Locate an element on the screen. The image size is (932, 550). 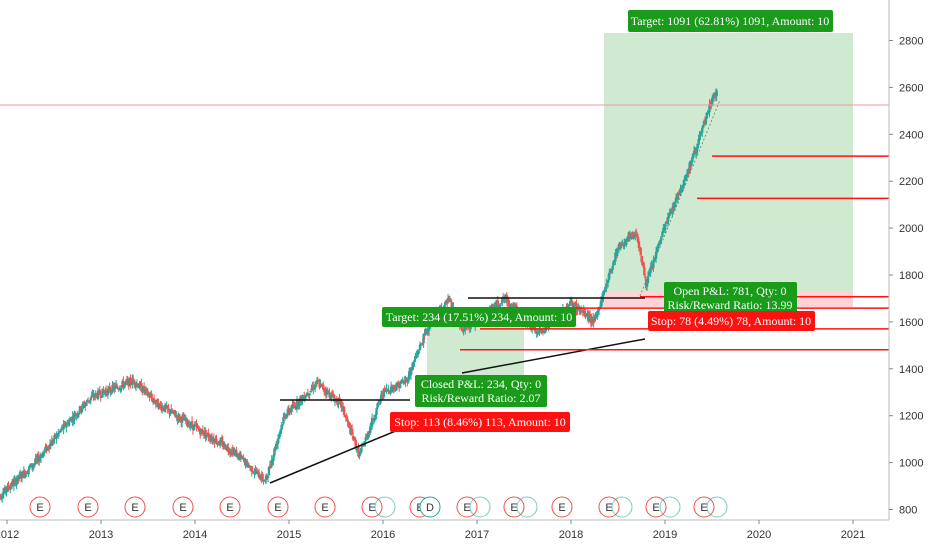
time-tick-label: 2012 is located at coordinates (9, 535).